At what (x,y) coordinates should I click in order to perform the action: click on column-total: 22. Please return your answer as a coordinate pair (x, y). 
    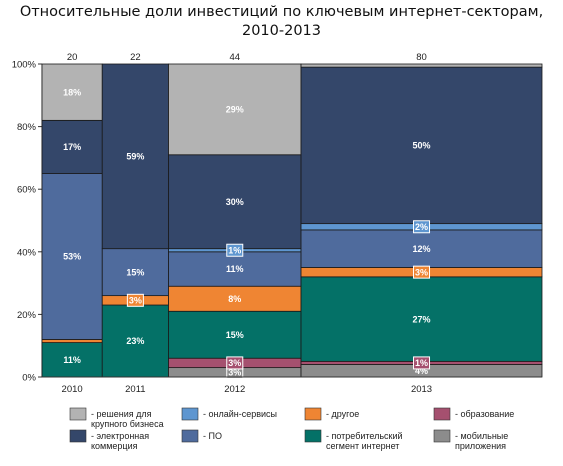
    Looking at the image, I should click on (135, 57).